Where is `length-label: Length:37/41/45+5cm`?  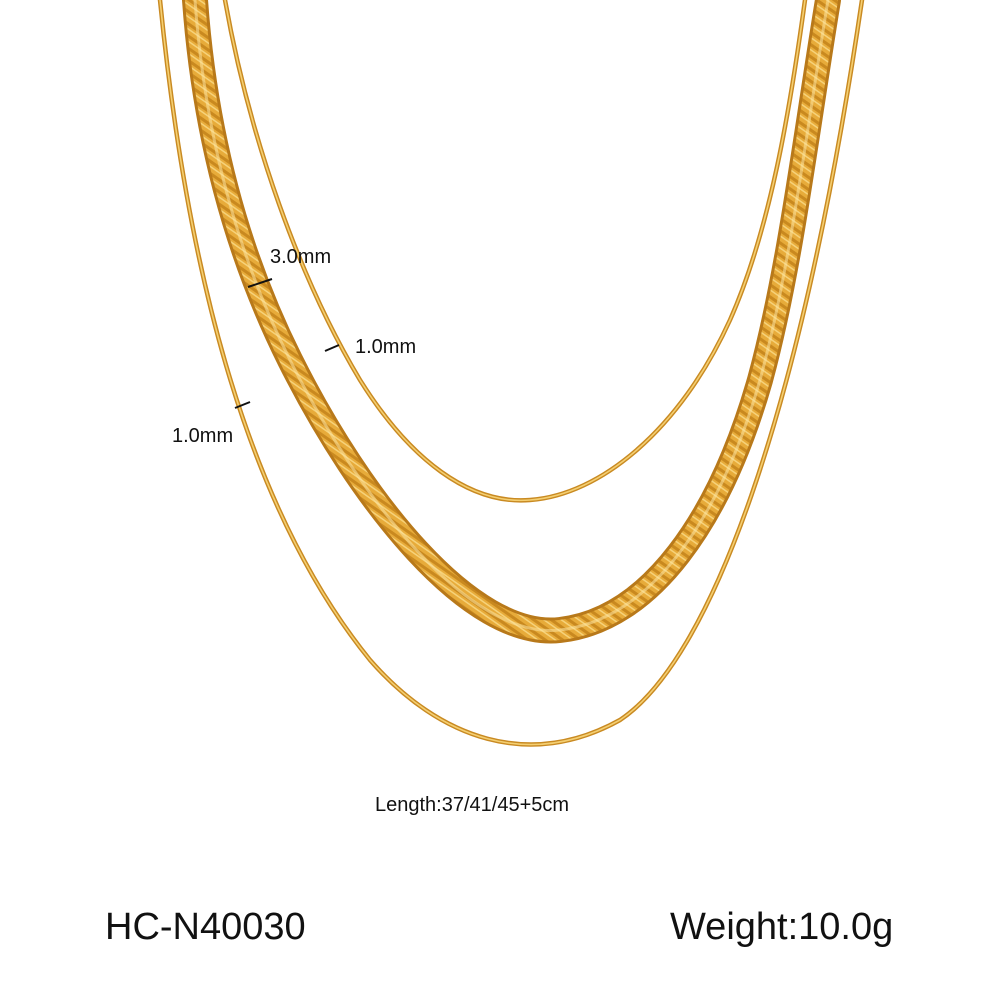 length-label: Length:37/41/45+5cm is located at coordinates (472, 805).